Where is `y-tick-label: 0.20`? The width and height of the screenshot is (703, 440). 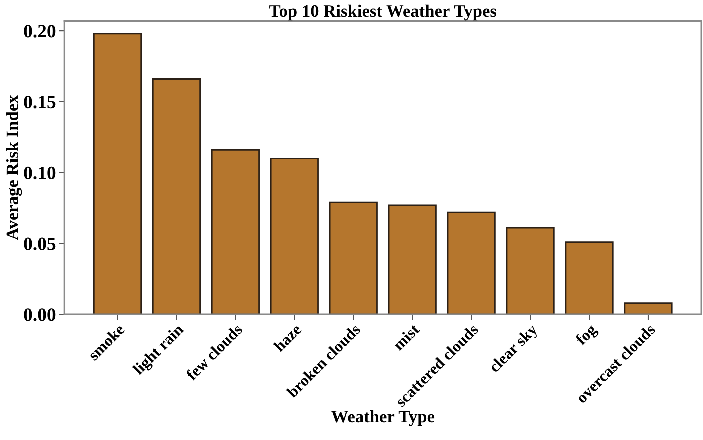 y-tick-label: 0.20 is located at coordinates (40, 31).